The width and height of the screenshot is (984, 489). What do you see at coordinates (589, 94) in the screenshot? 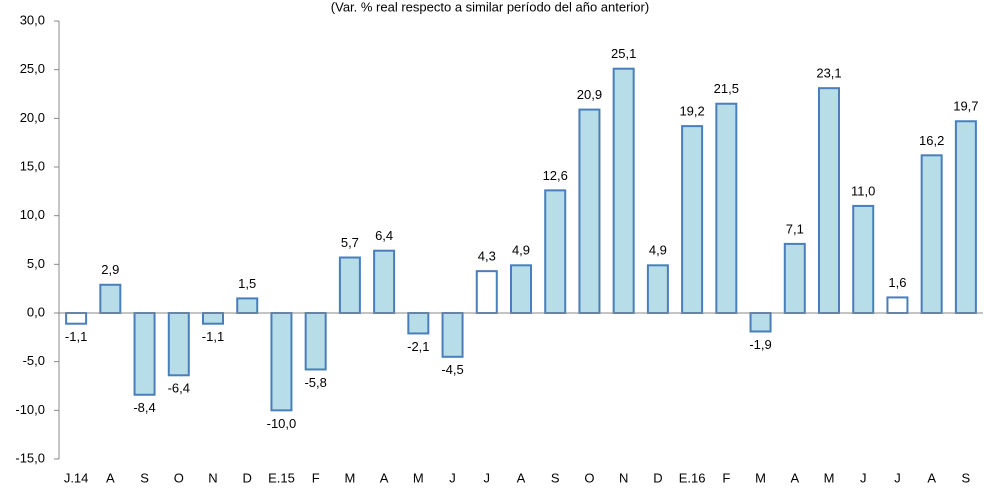
I see `value-label: 20,9` at bounding box center [589, 94].